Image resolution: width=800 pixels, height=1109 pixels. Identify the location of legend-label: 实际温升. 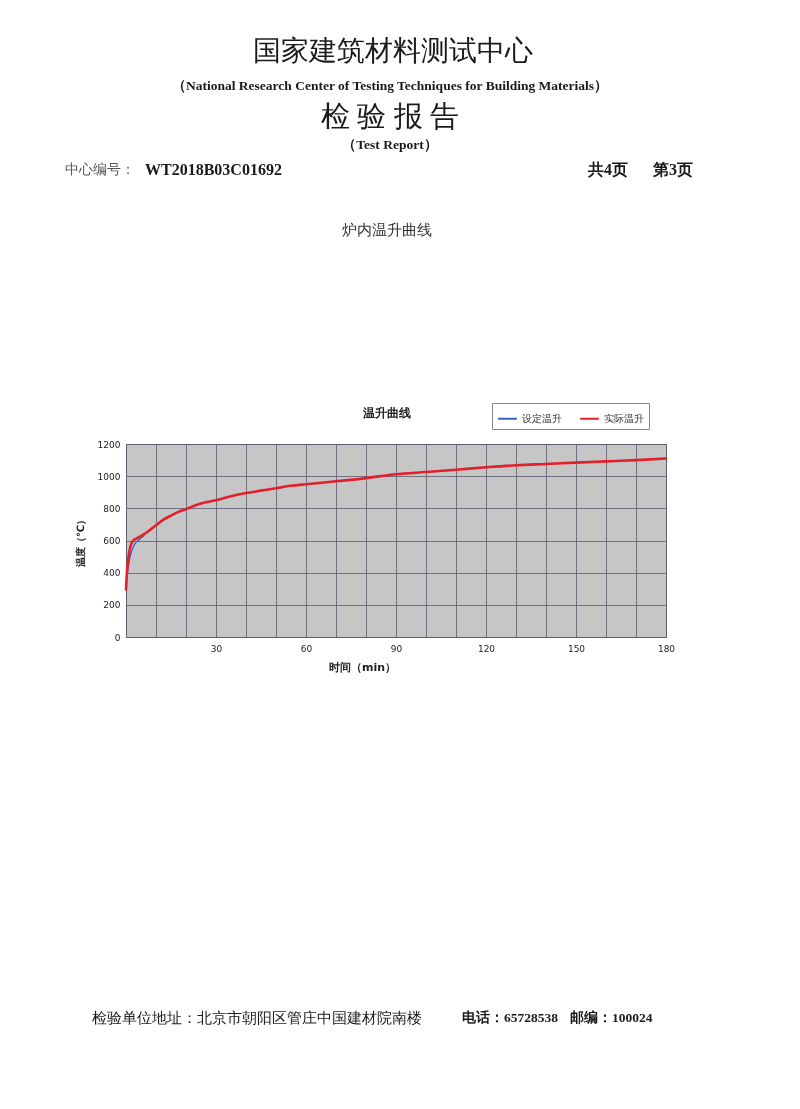
(624, 418).